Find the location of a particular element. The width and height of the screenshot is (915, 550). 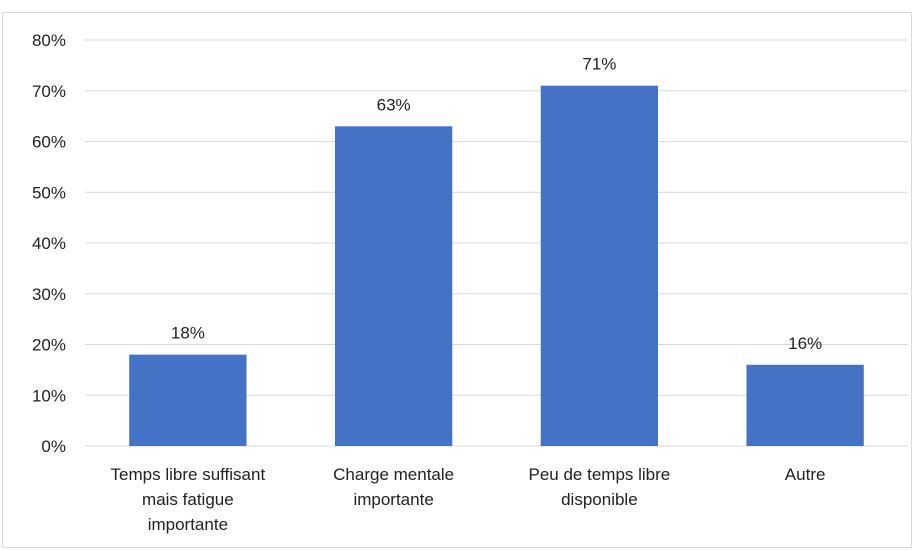

category-label: Autre is located at coordinates (805, 474).